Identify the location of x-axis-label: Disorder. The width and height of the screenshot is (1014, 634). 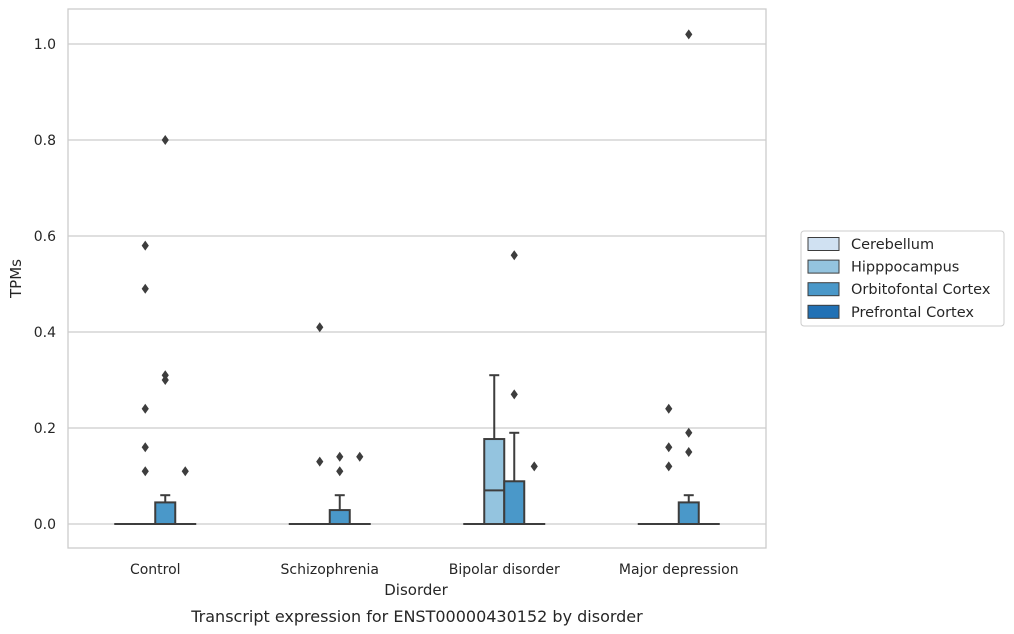
(416, 590).